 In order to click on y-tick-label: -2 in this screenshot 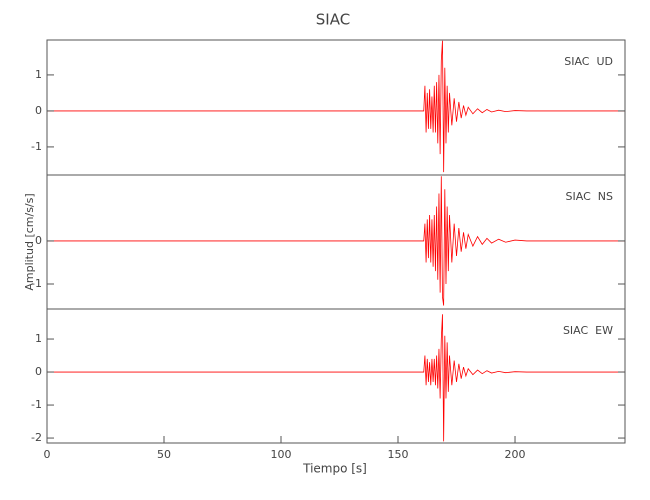, I will do `click(36, 437)`.